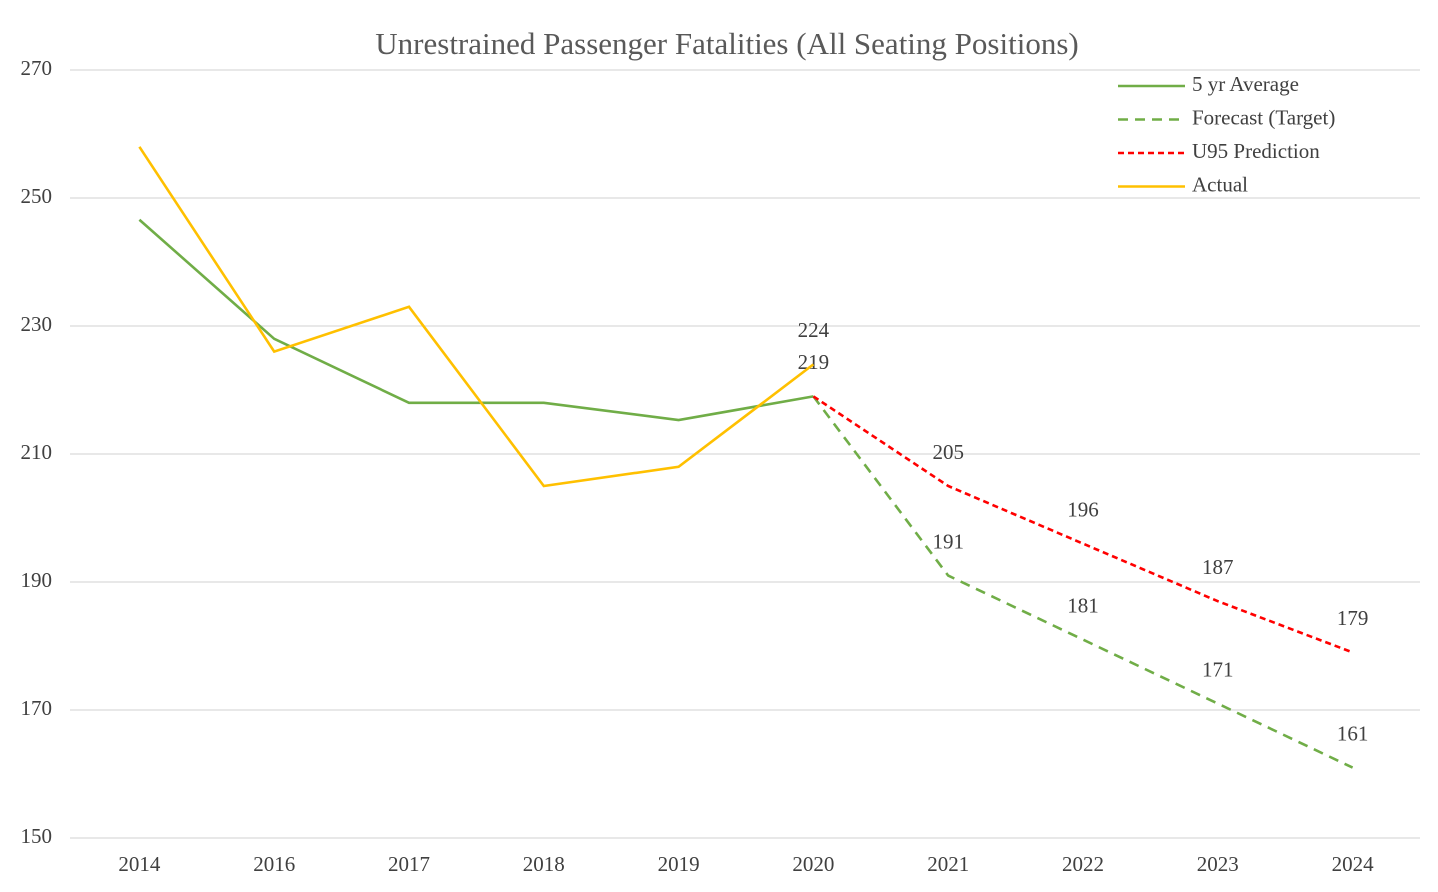 This screenshot has height=892, width=1438. Describe the element at coordinates (1083, 864) in the screenshot. I see `x-tick-label: 2022` at that location.